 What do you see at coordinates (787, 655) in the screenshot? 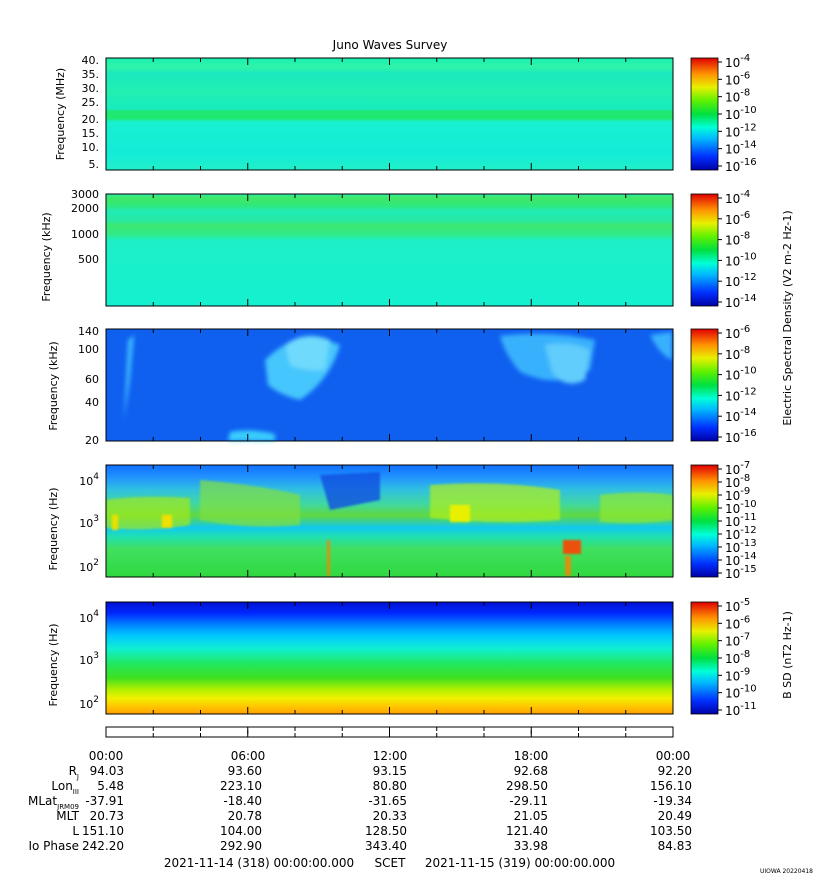
I see `magnetic-colorbar-title: B SD (nT2 Hz-1)` at bounding box center [787, 655].